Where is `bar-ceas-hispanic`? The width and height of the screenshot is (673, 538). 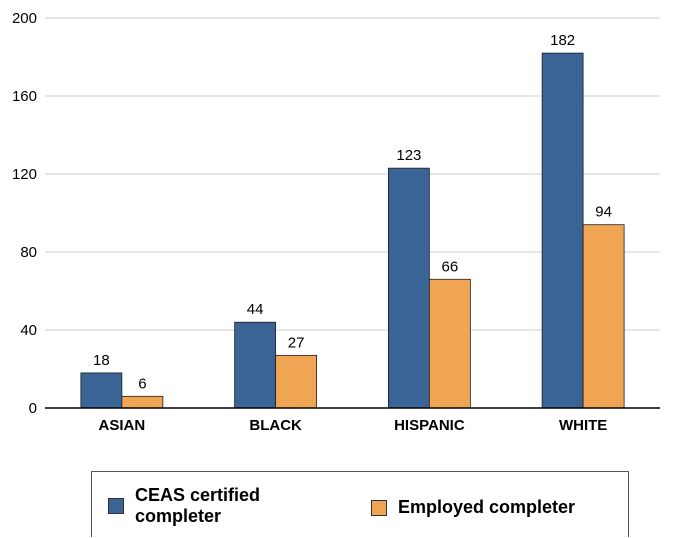
bar-ceas-hispanic is located at coordinates (408, 288).